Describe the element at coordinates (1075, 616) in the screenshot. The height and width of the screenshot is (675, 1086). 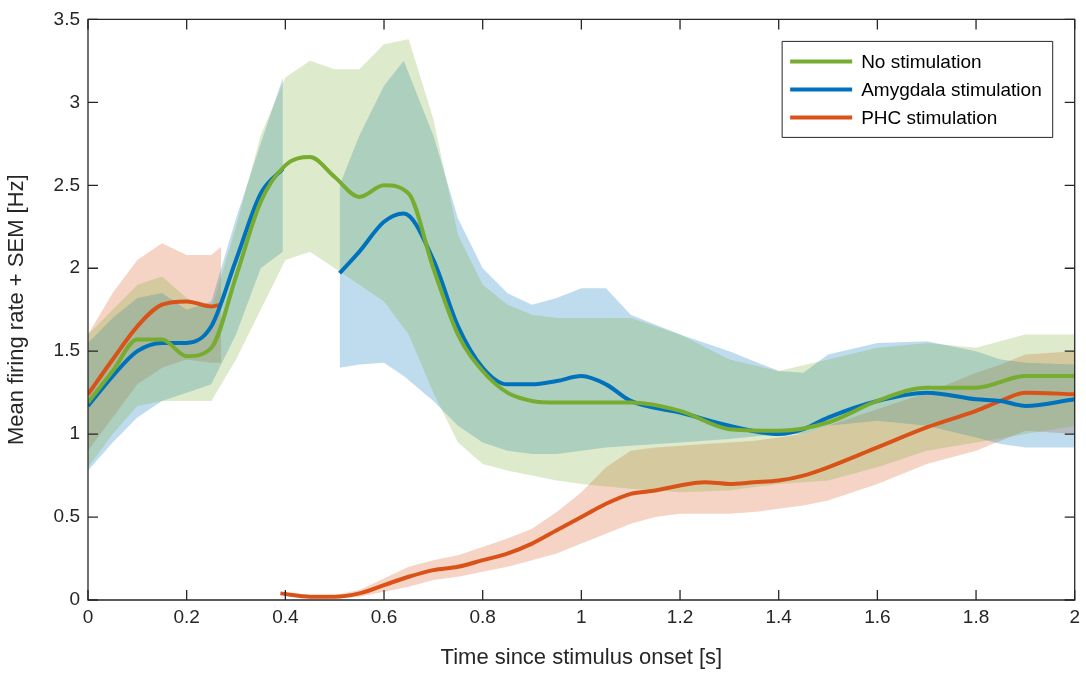
I see `x-tick-label: 2` at that location.